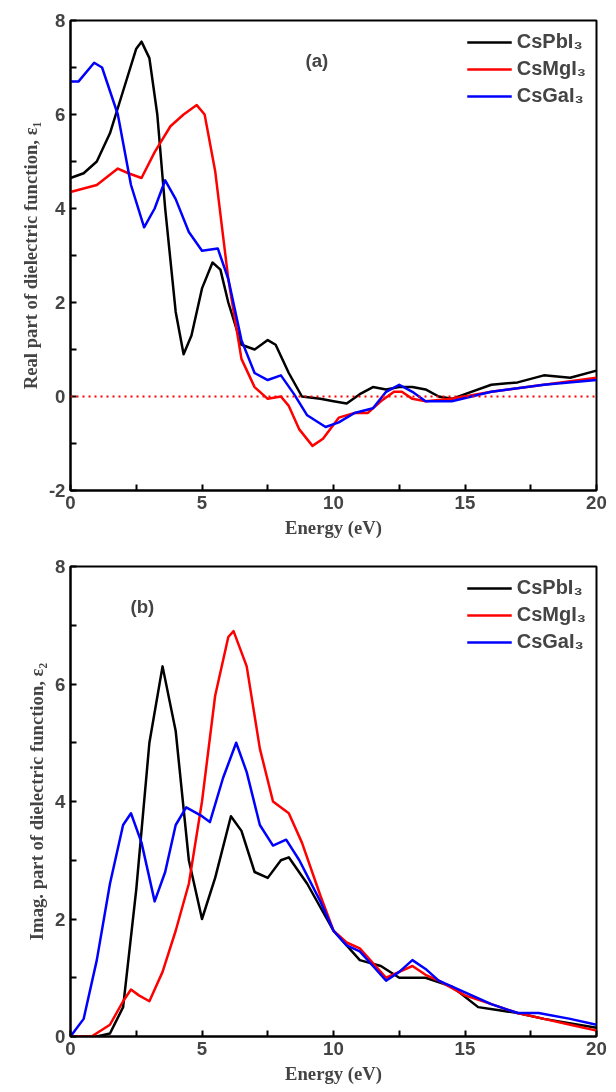 The width and height of the screenshot is (616, 1092). I want to click on y-tick-label: 0, so click(60, 396).